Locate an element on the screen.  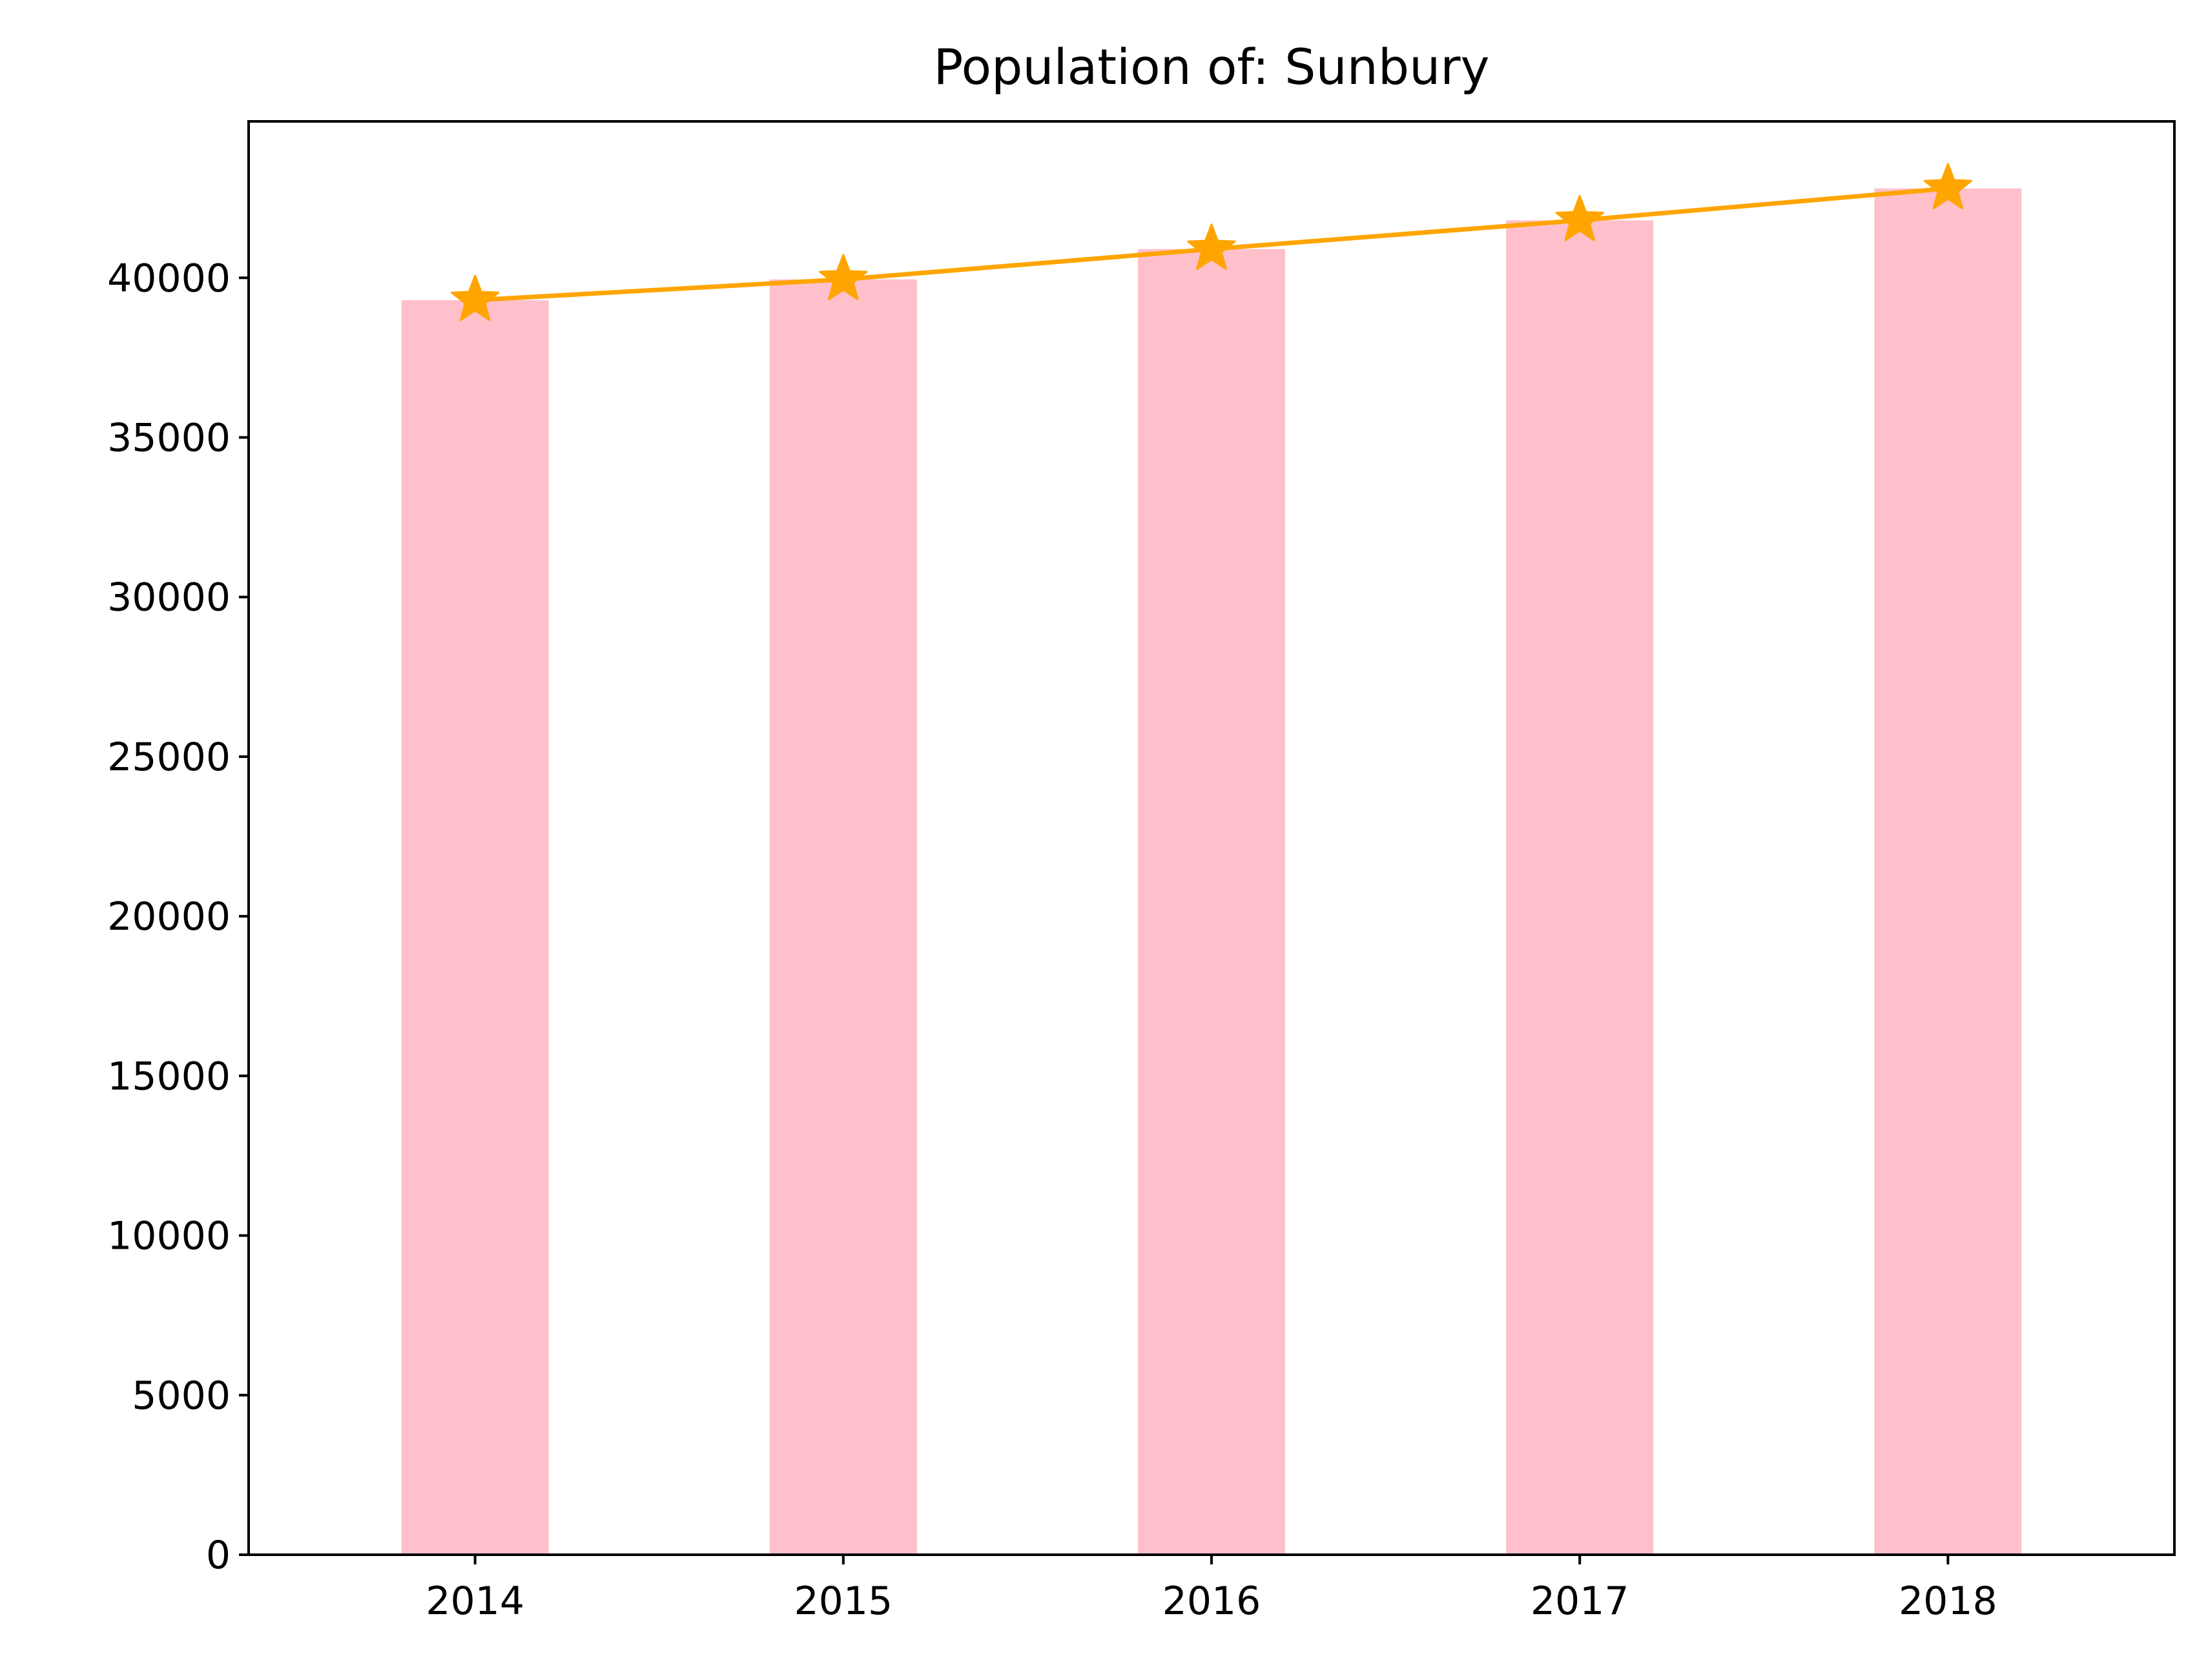
bar-2018 is located at coordinates (1948, 871).